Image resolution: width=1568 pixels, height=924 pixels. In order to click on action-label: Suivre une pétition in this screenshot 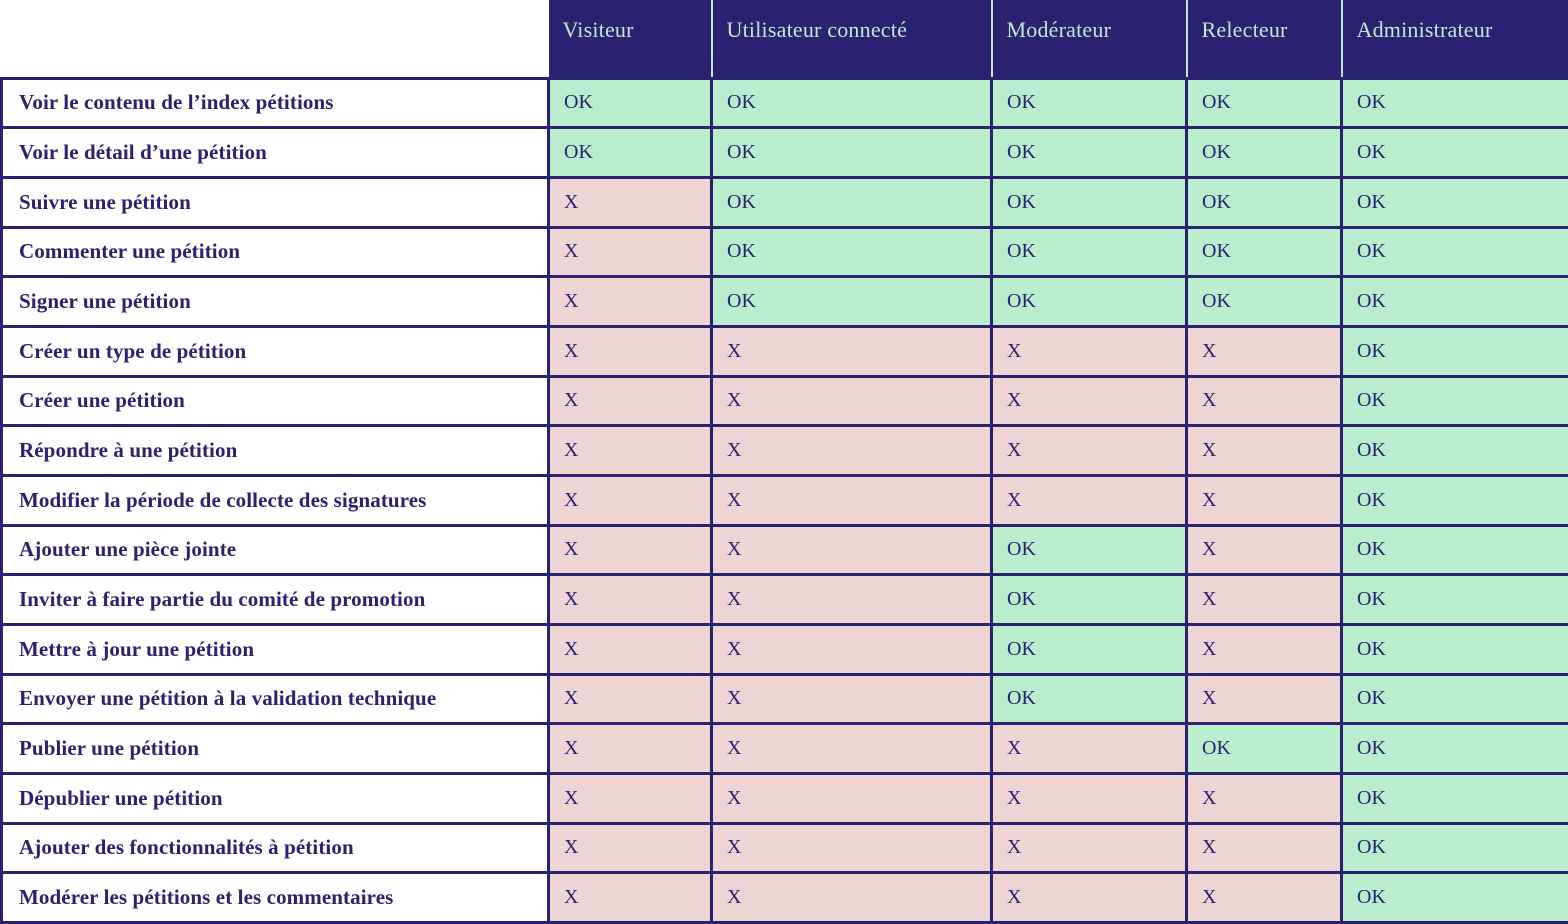, I will do `click(275, 202)`.